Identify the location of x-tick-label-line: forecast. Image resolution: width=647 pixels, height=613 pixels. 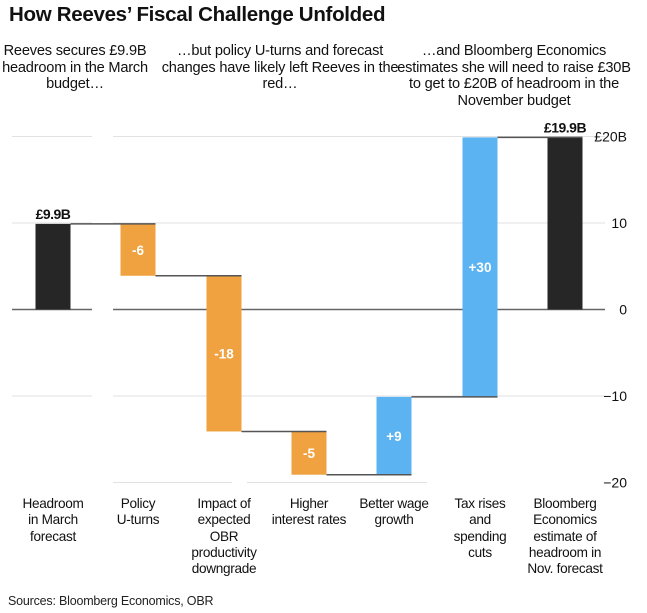
(53, 536).